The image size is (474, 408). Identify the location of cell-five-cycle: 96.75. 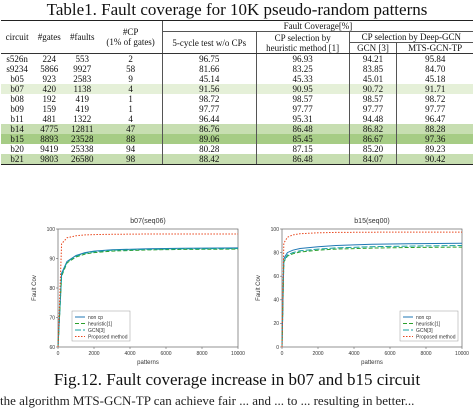
(209, 58).